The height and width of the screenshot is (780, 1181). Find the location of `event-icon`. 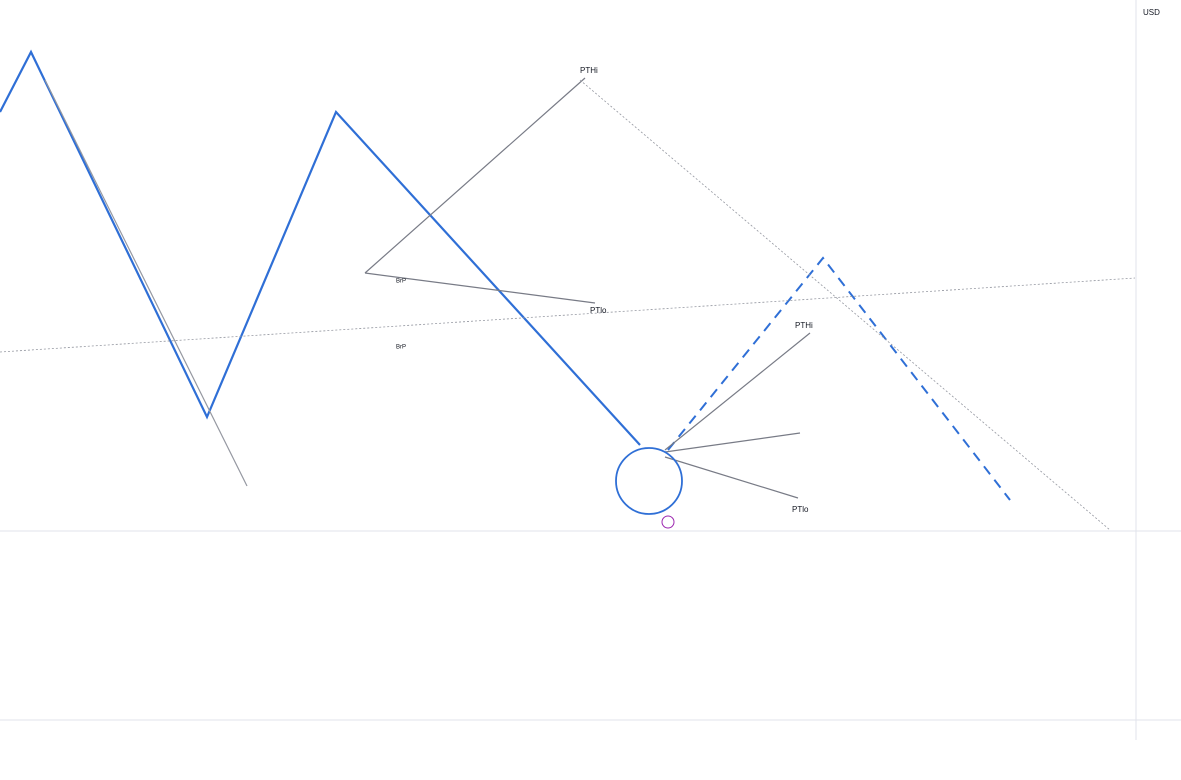

event-icon is located at coordinates (668, 522).